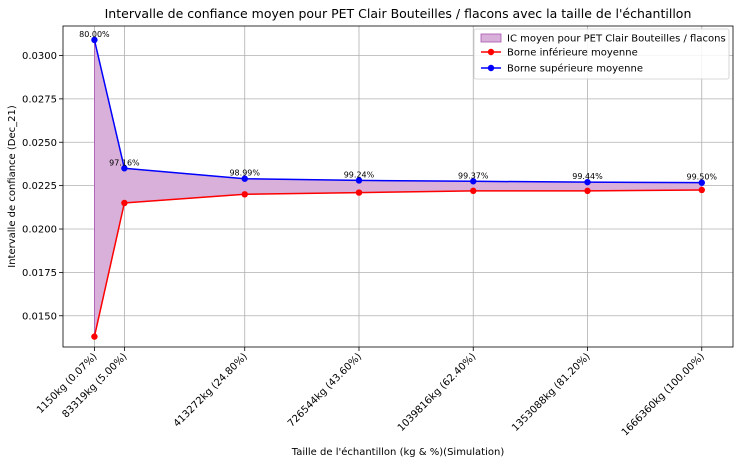 This screenshot has width=753, height=463. I want to click on data-label-4: 99.37%, so click(473, 175).